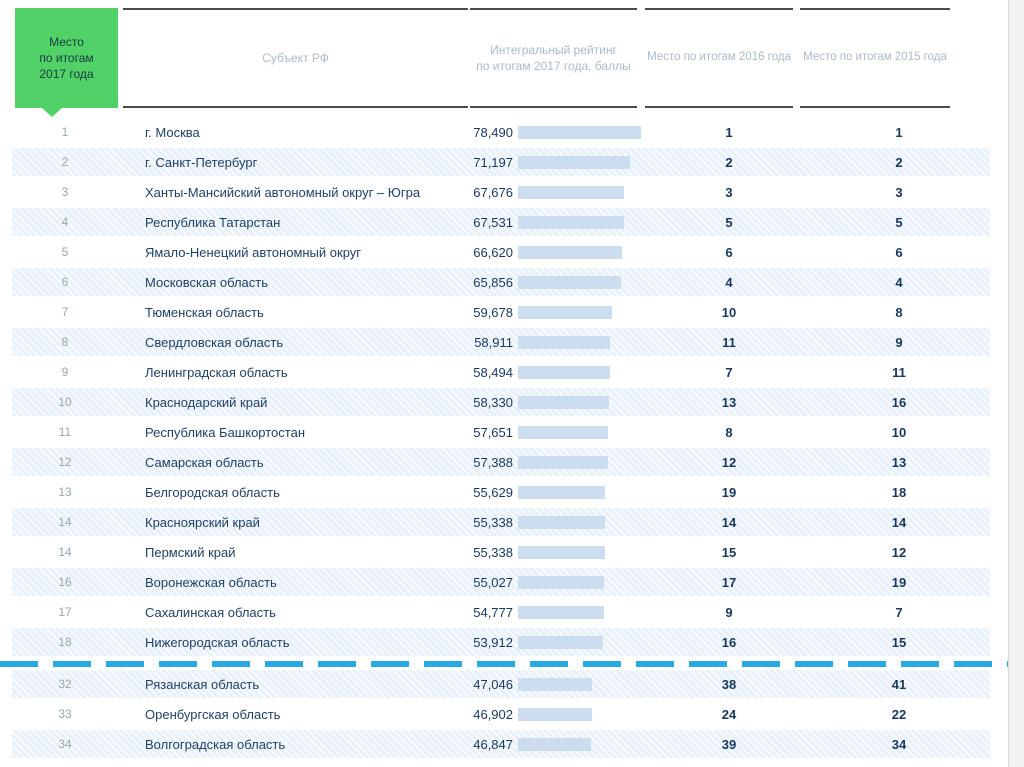  I want to click on cell-region: Ямало-Ненецкий автономный округ, so click(253, 252).